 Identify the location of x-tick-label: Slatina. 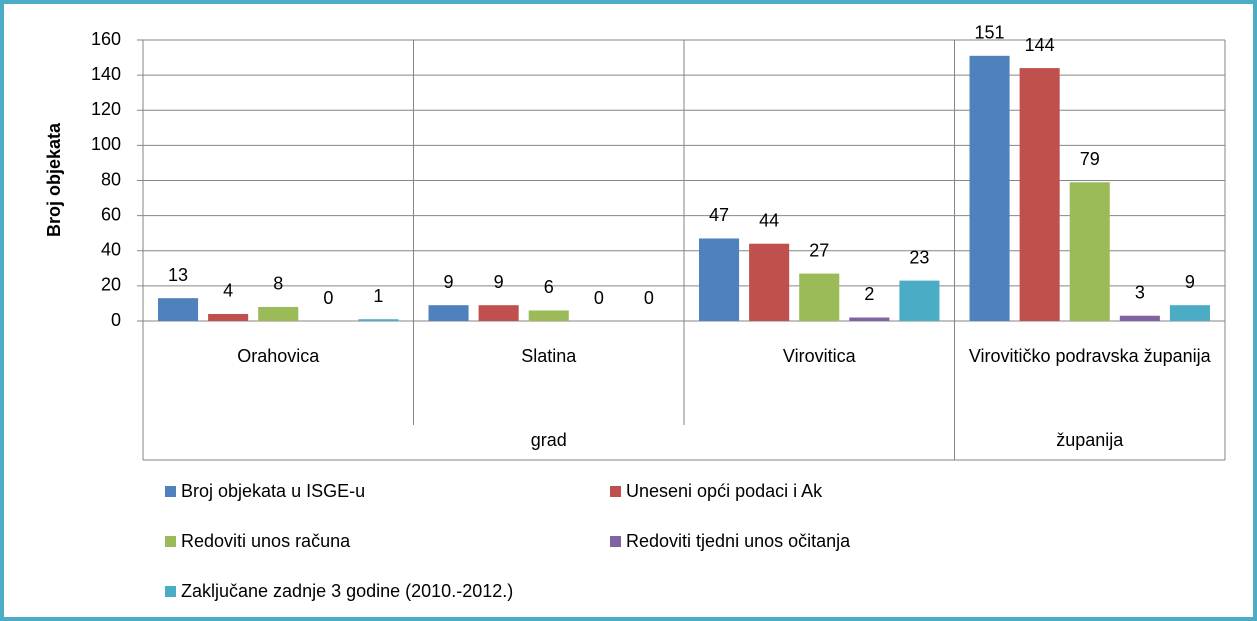
(549, 356).